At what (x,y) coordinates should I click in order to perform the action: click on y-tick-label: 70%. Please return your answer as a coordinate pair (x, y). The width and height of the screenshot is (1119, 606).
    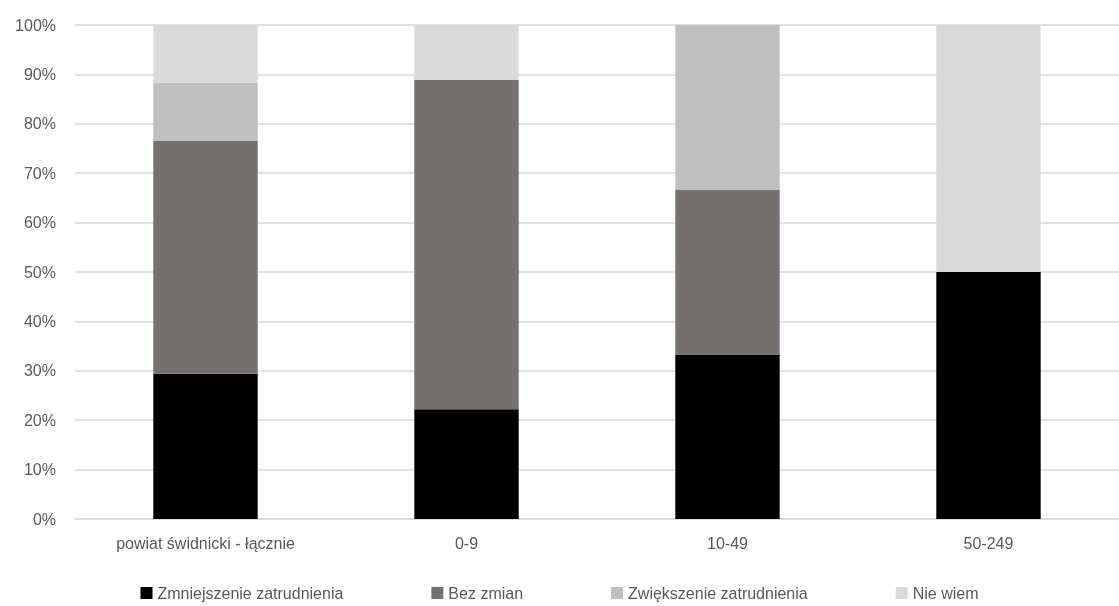
    Looking at the image, I should click on (39, 173).